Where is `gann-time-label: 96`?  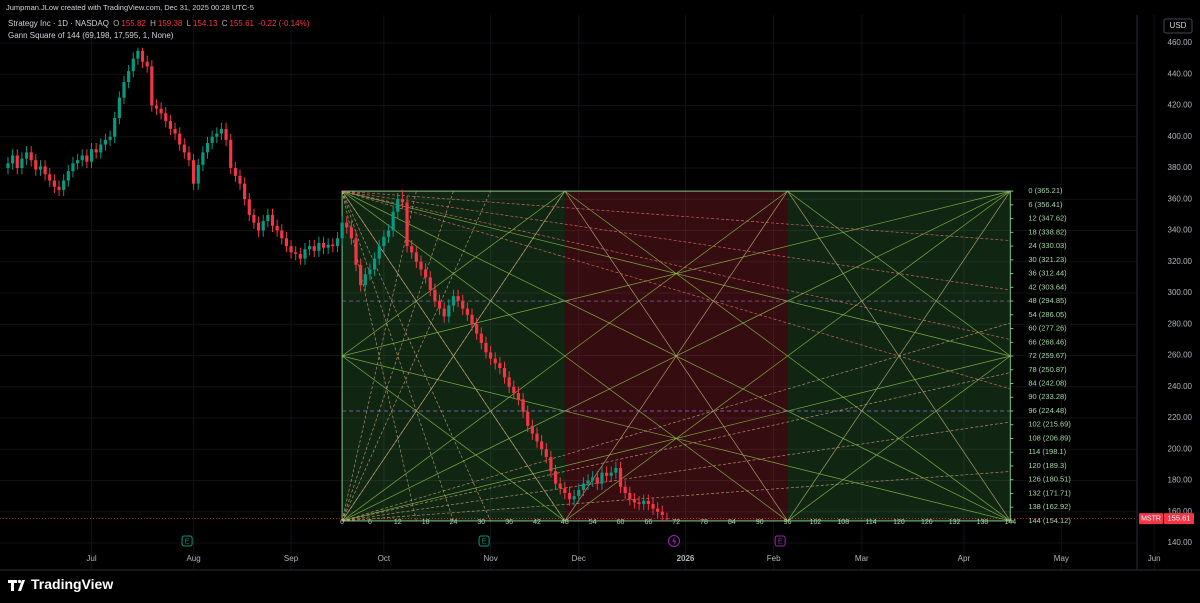
gann-time-label: 96 is located at coordinates (788, 522).